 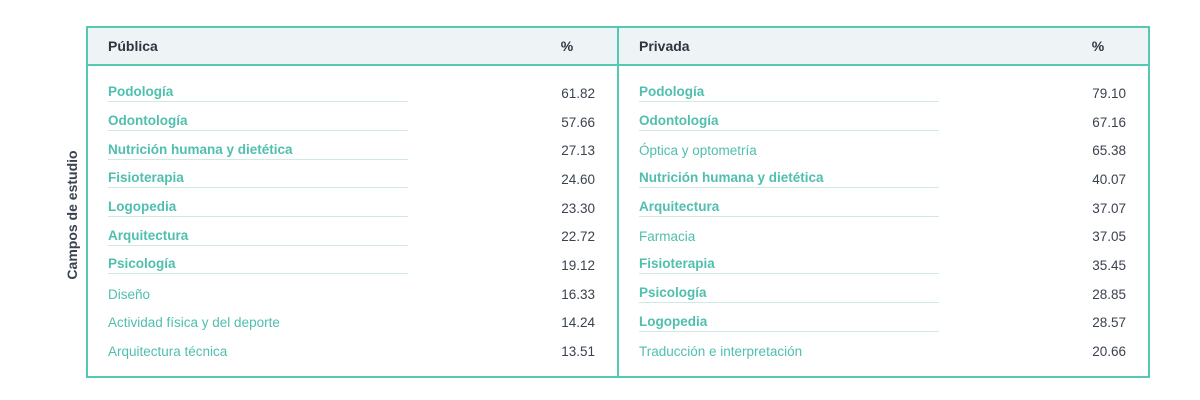 What do you see at coordinates (1109, 323) in the screenshot?
I see `field-value: 28.57` at bounding box center [1109, 323].